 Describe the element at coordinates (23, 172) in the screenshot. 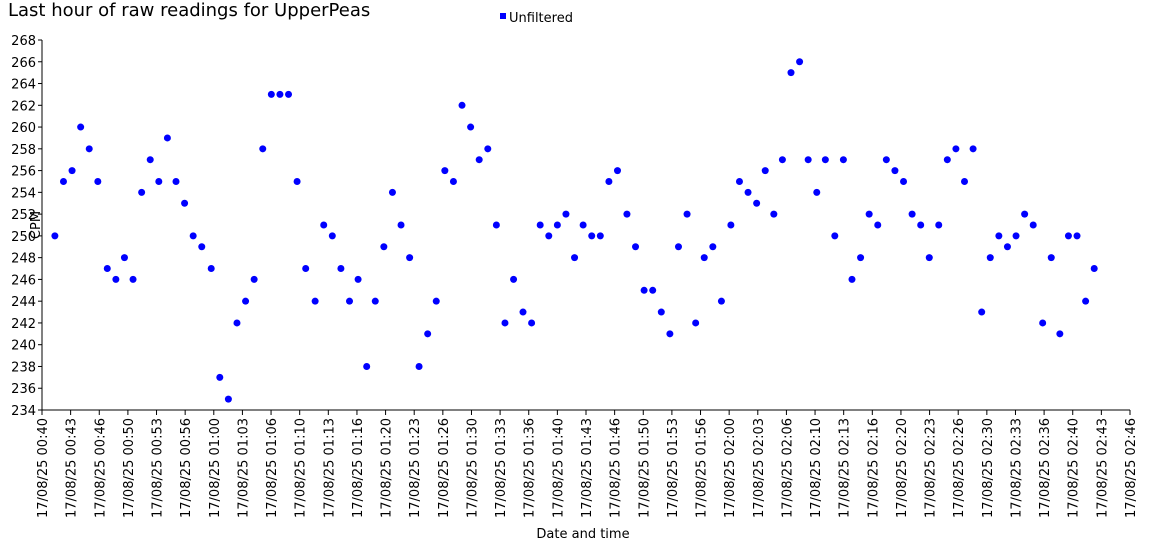

I see `y-tick-label: 256` at that location.